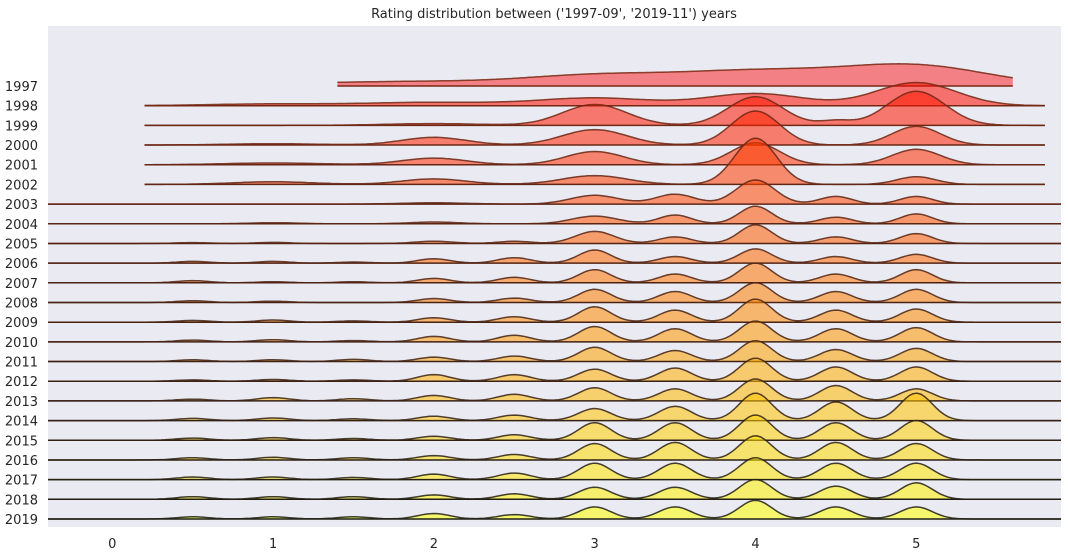 This screenshot has width=1068, height=558. I want to click on ridge-line-1997, so click(675, 73).